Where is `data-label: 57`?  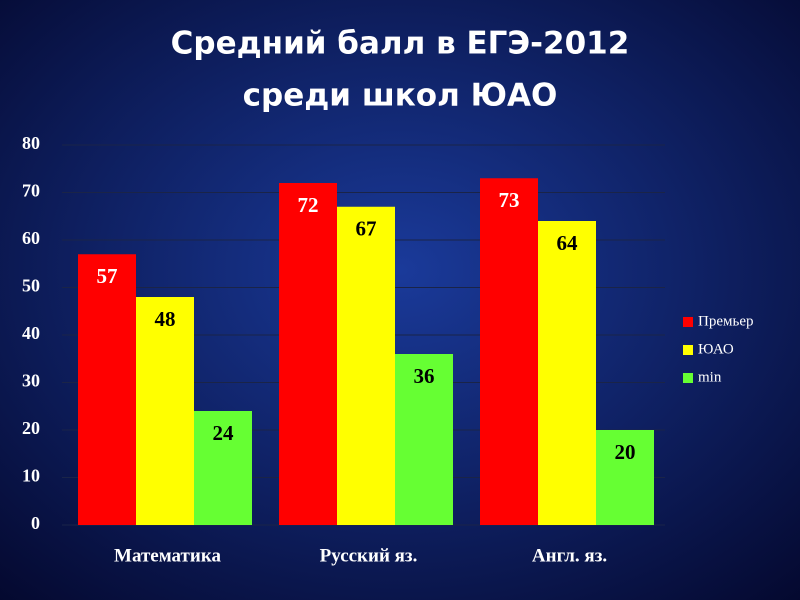 data-label: 57 is located at coordinates (107, 276).